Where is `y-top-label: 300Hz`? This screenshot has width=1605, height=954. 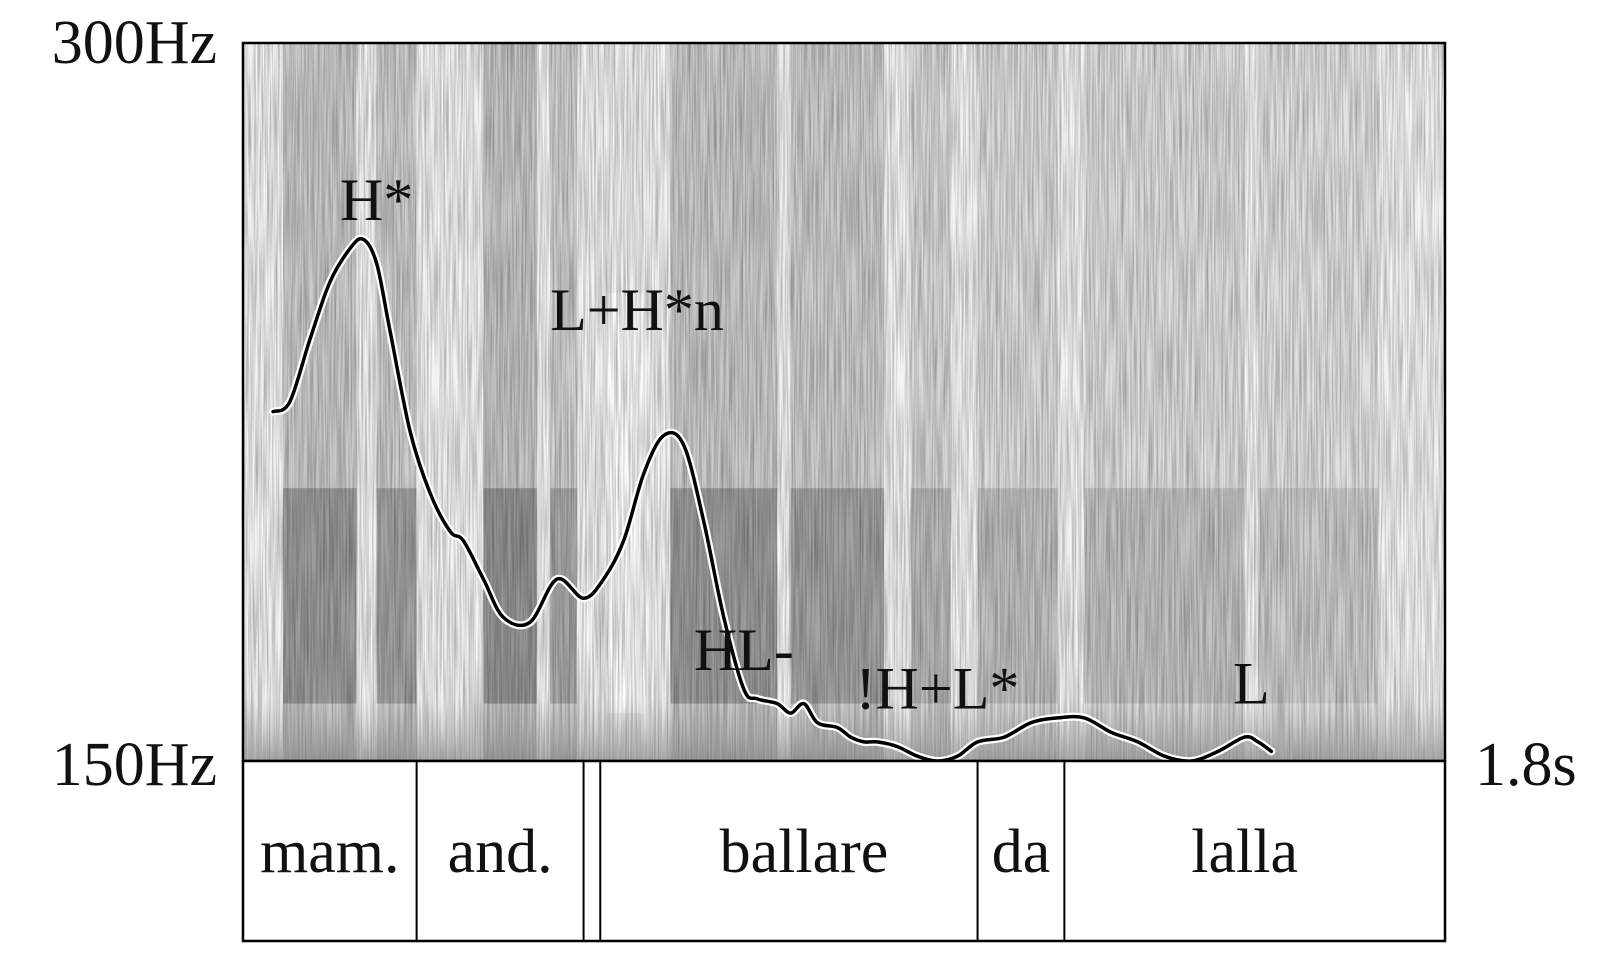 y-top-label: 300Hz is located at coordinates (134, 43).